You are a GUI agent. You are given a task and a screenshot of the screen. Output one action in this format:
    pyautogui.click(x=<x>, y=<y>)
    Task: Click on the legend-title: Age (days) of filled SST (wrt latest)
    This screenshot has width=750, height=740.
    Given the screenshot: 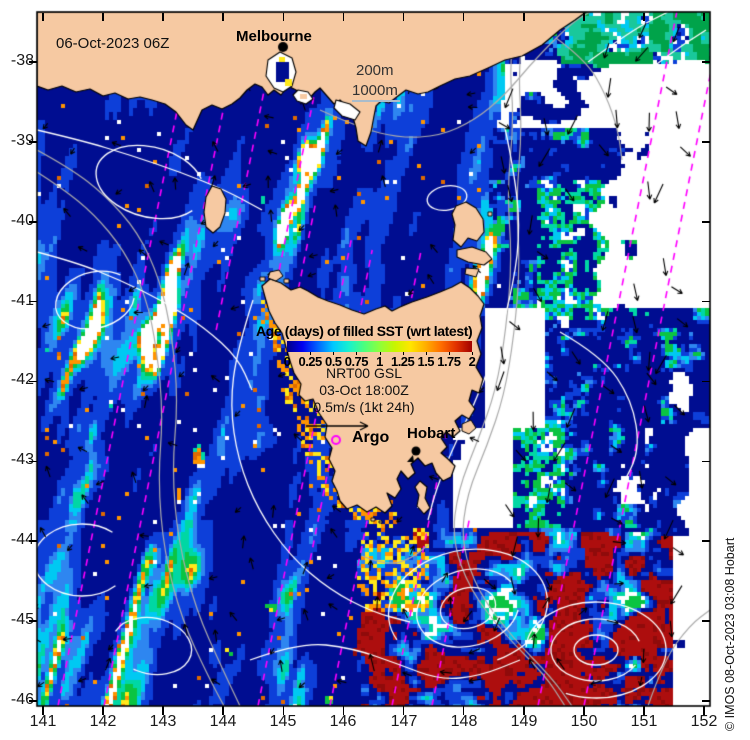 What is the action you would take?
    pyautogui.click(x=364, y=331)
    